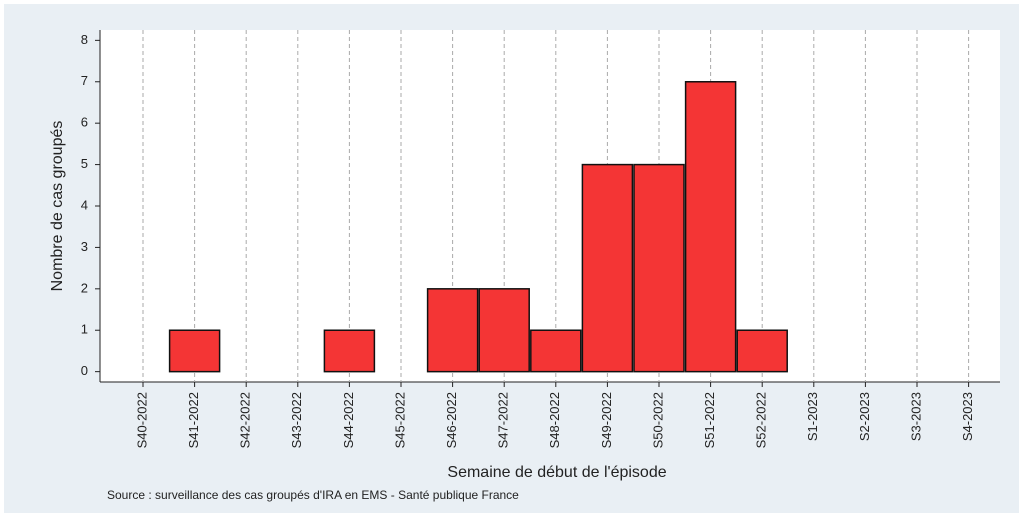  I want to click on y-tick-label: 3, so click(84, 246).